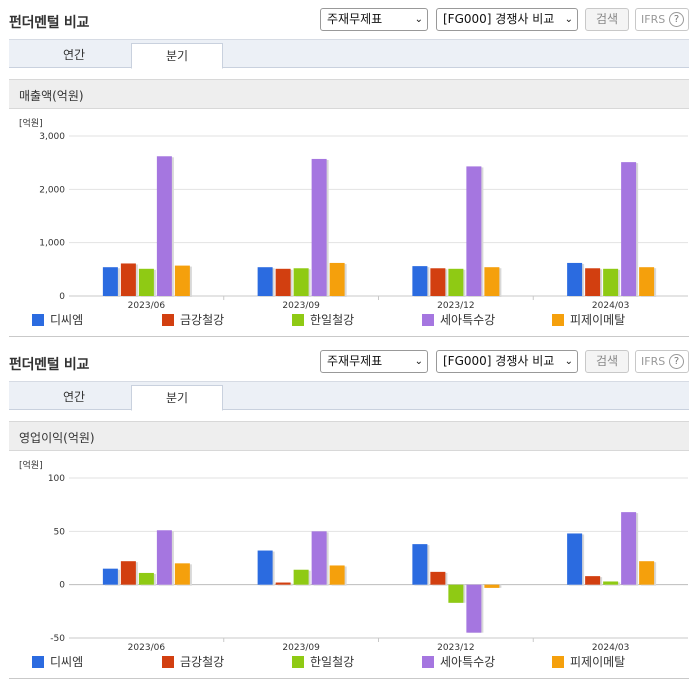 This screenshot has height=684, width=696. I want to click on statement-select-value: 주재무제표, so click(355, 361).